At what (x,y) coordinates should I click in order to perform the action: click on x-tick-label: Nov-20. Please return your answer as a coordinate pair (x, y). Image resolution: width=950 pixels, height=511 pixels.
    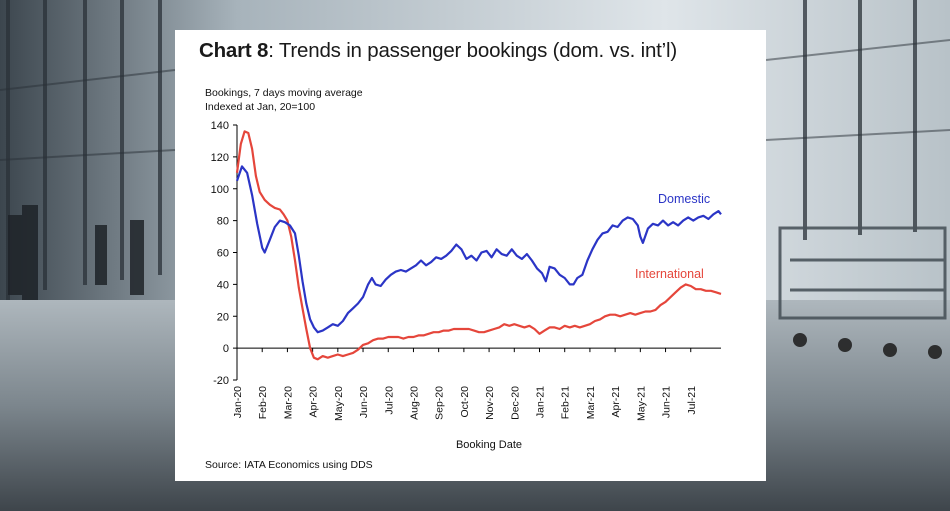
    Looking at the image, I should click on (490, 403).